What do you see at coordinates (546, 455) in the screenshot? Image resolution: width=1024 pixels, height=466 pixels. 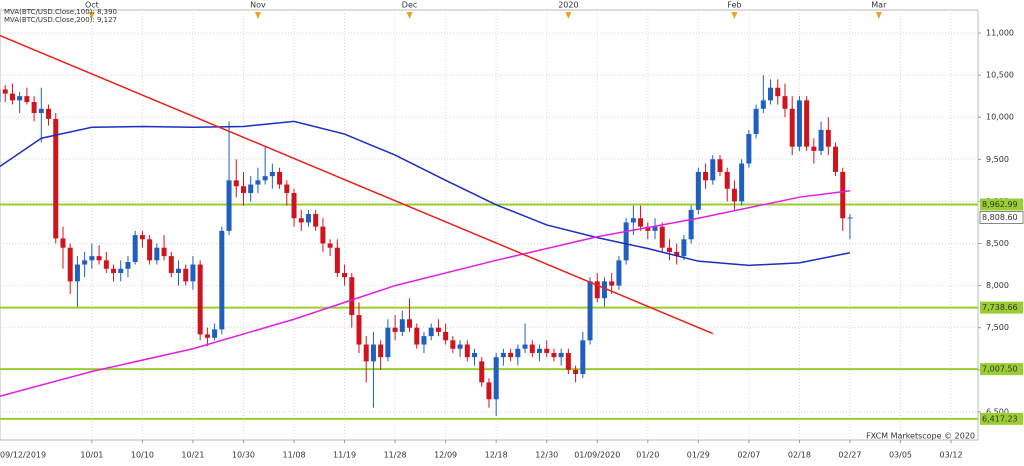 I see `x-tick-label: 12/30` at bounding box center [546, 455].